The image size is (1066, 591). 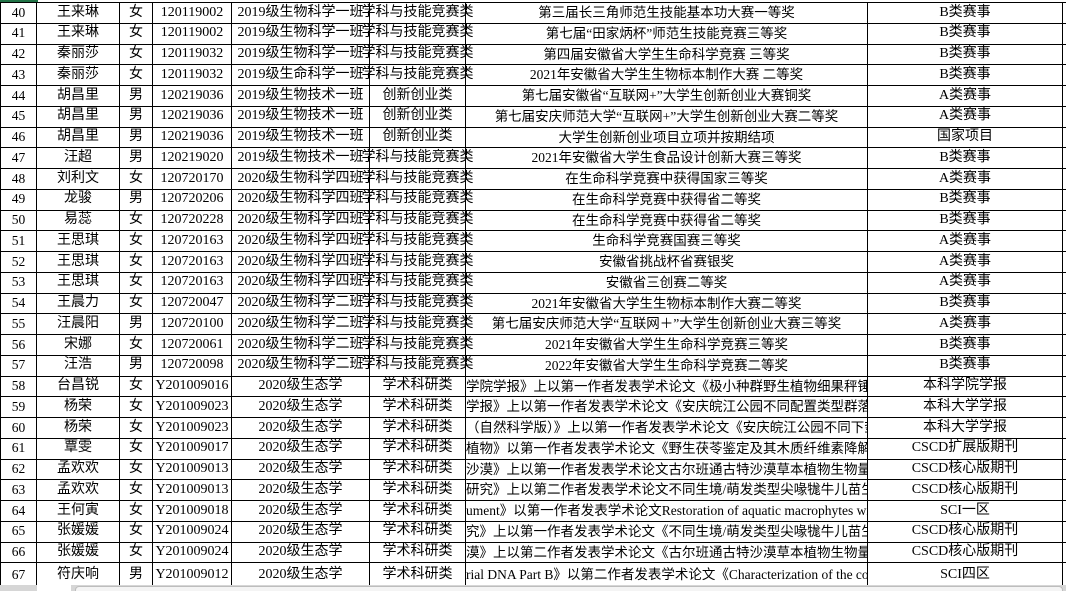 What do you see at coordinates (18, 34) in the screenshot?
I see `cell-row-number: 41` at bounding box center [18, 34].